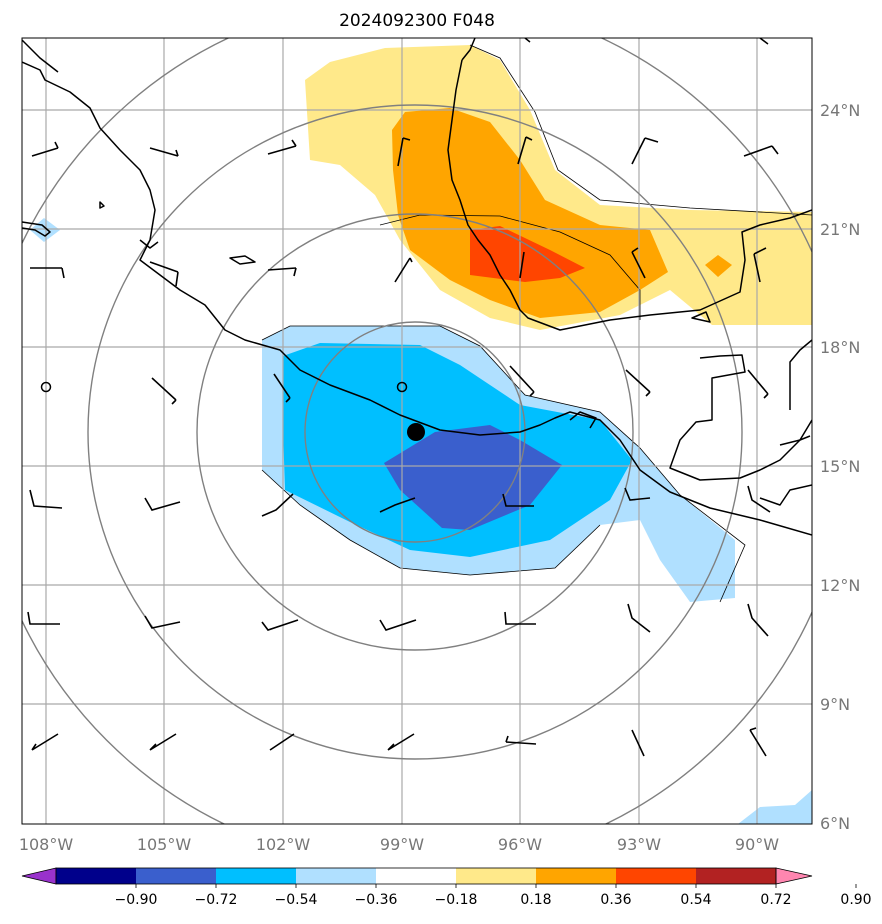 This screenshot has width=882, height=924. I want to click on lat-label: 12°N, so click(840, 585).